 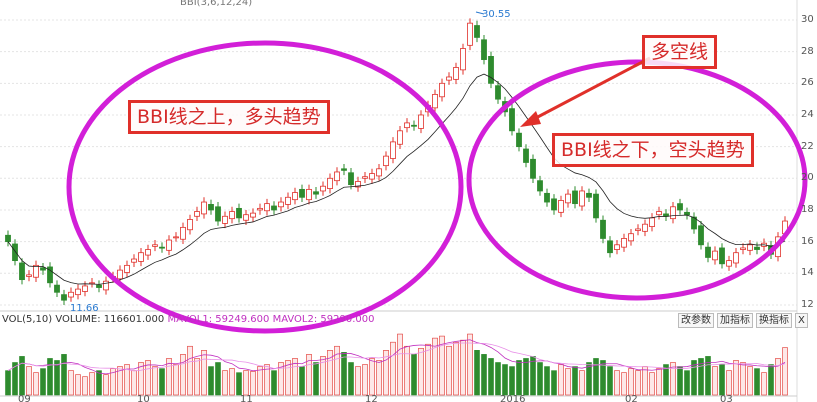 What do you see at coordinates (323, 319) in the screenshot?
I see `mavol2-value: MAVOL2: 59290.000` at bounding box center [323, 319].